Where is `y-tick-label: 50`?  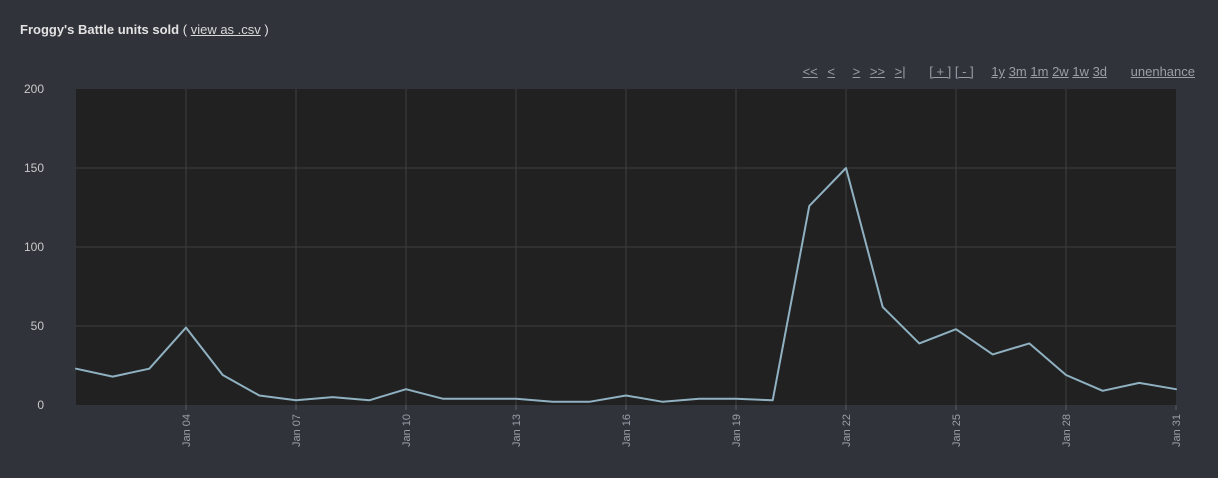 y-tick-label: 50 is located at coordinates (38, 326).